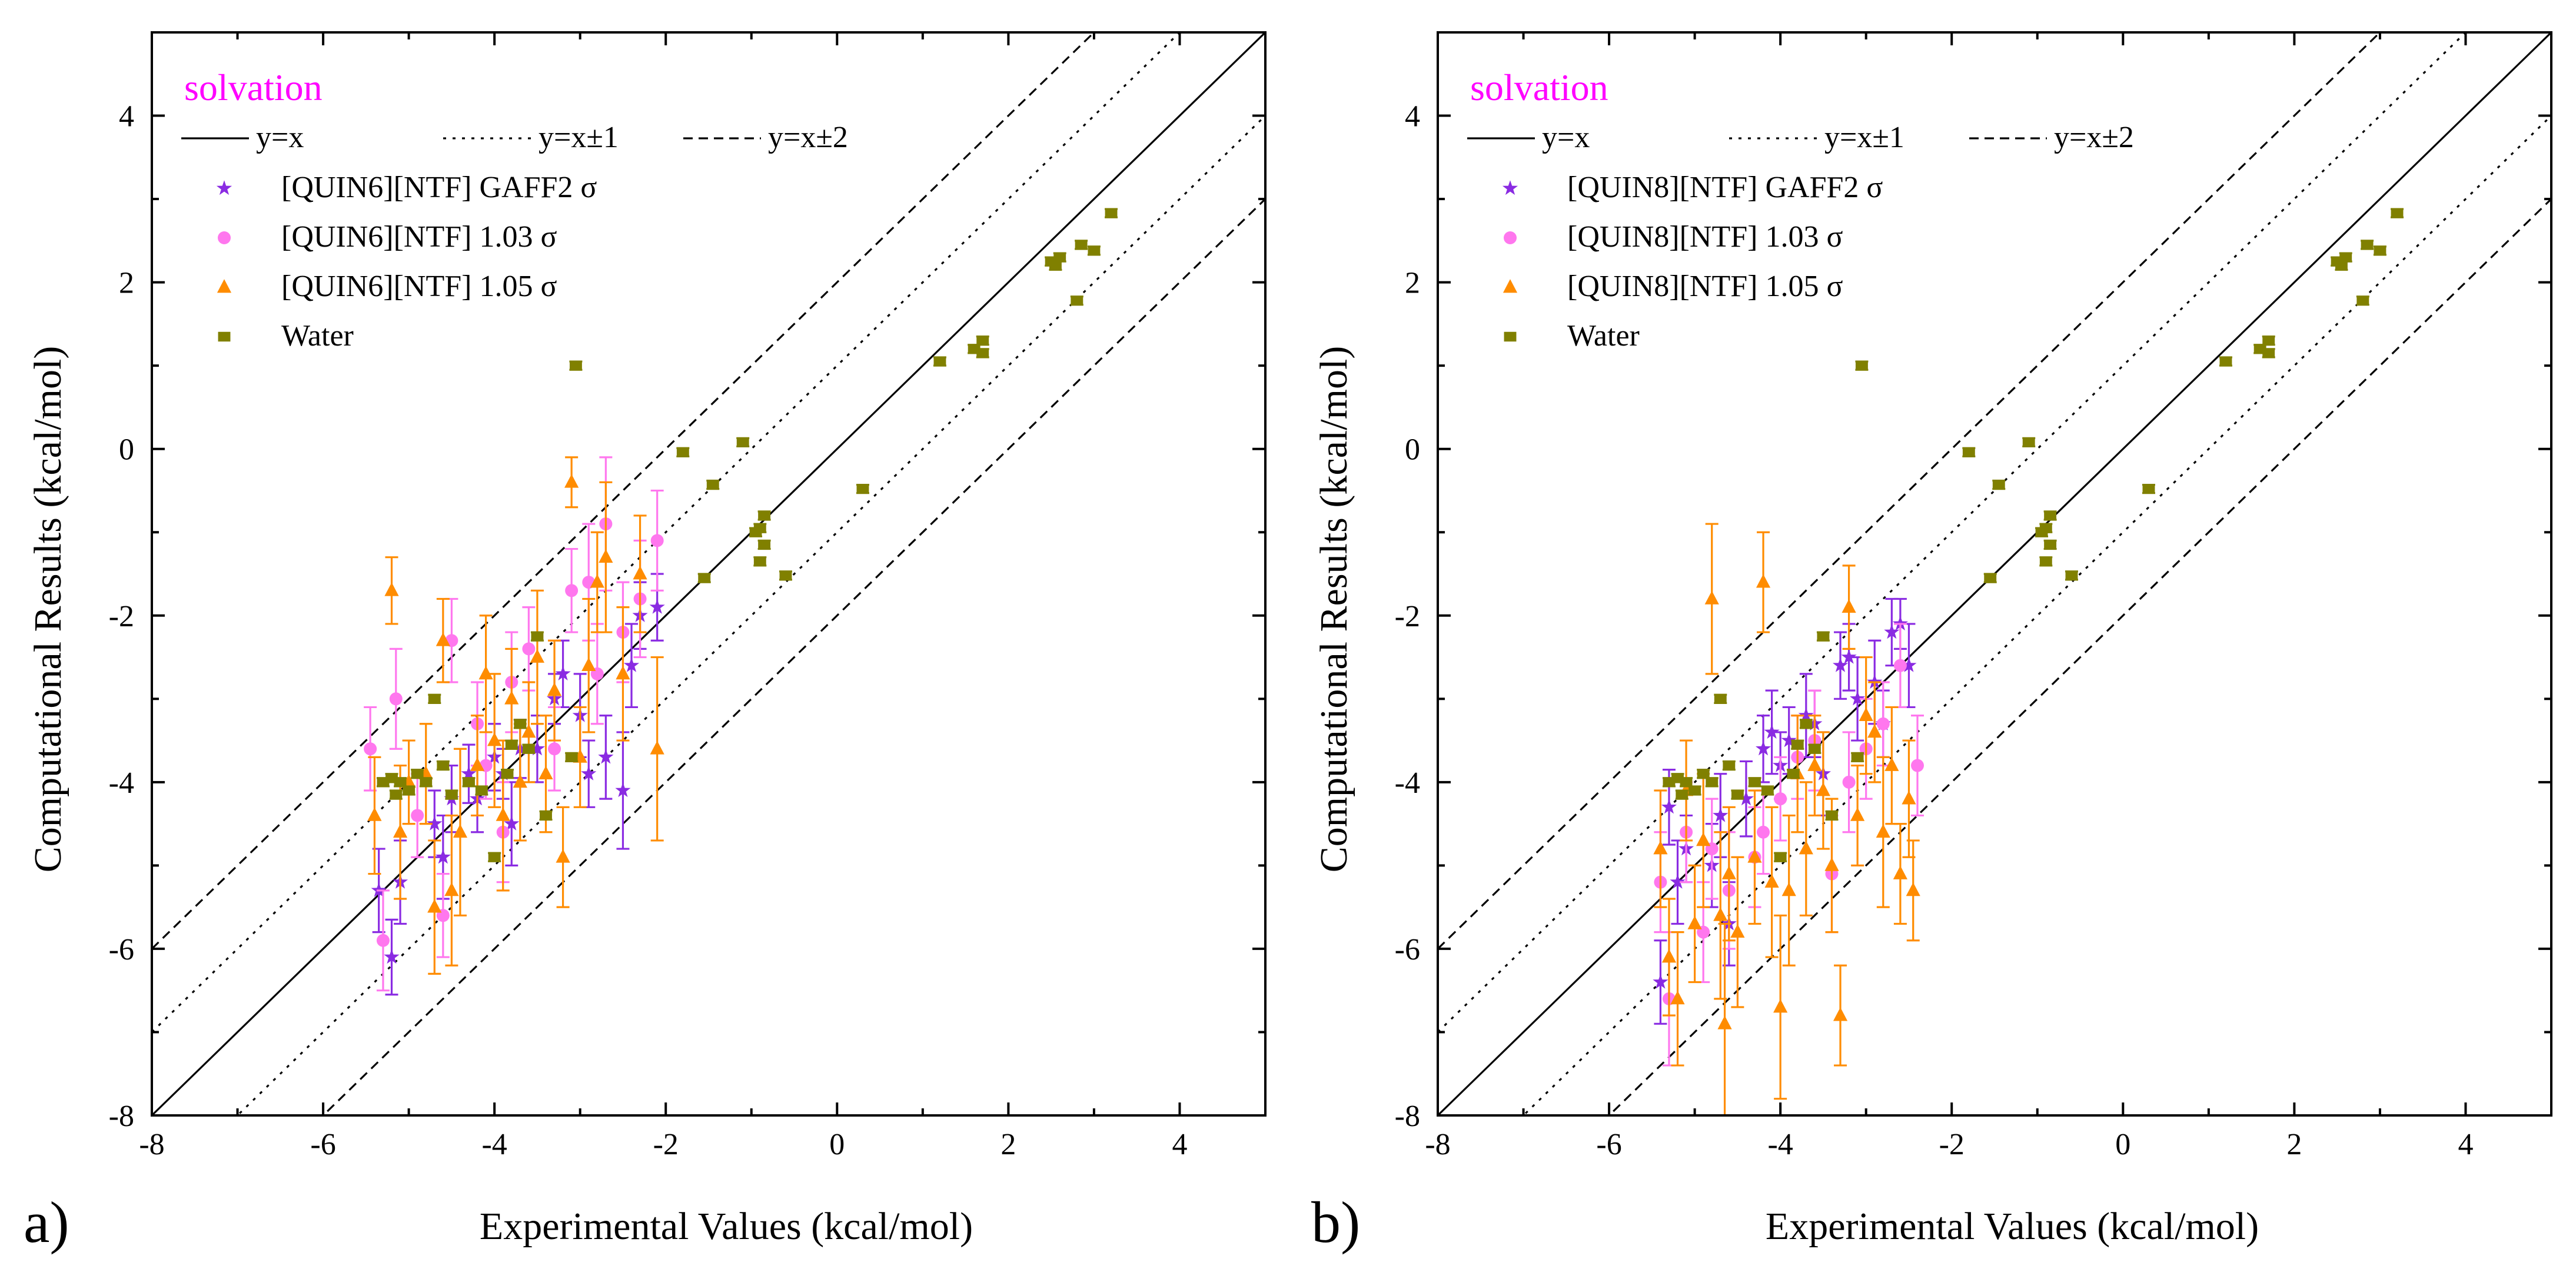  Describe the element at coordinates (224, 336) in the screenshot. I see `legend-marker-square` at that location.